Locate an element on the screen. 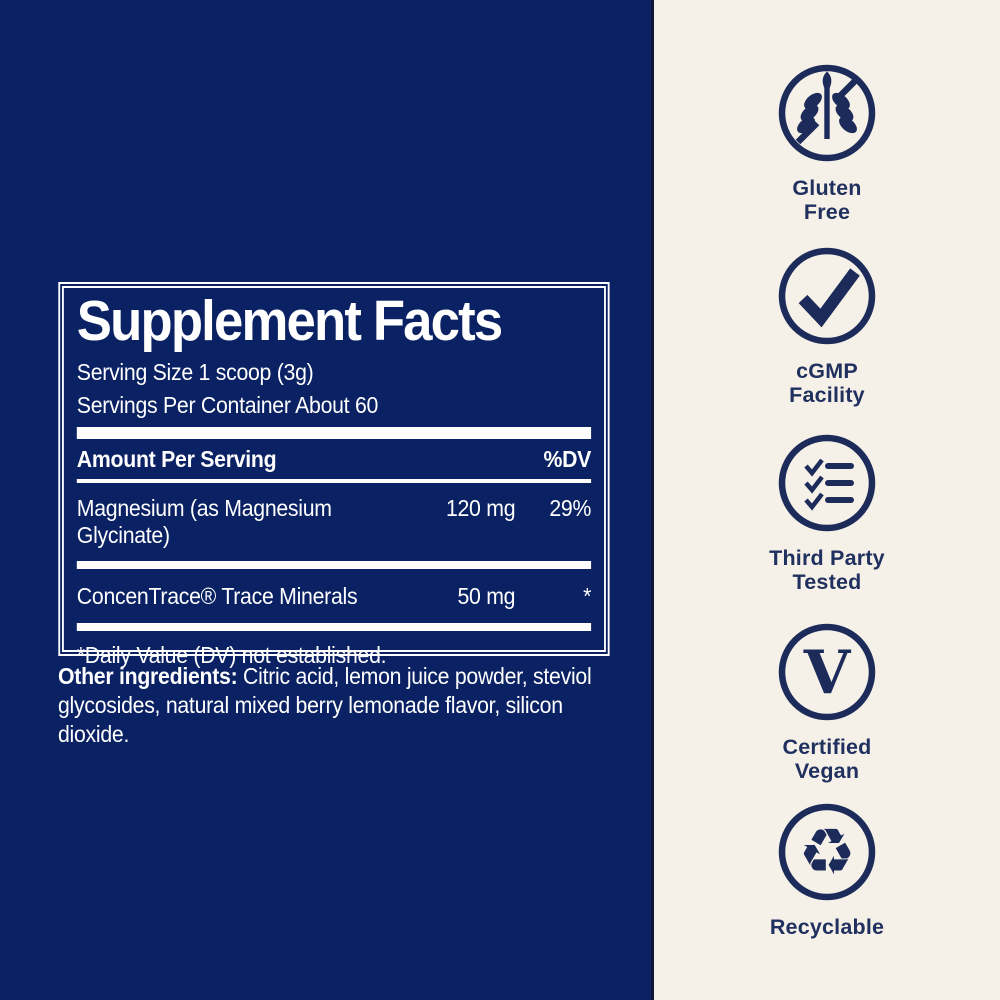 Image resolution: width=1000 pixels, height=1000 pixels. recycle-glyph: ♻ is located at coordinates (826, 853).